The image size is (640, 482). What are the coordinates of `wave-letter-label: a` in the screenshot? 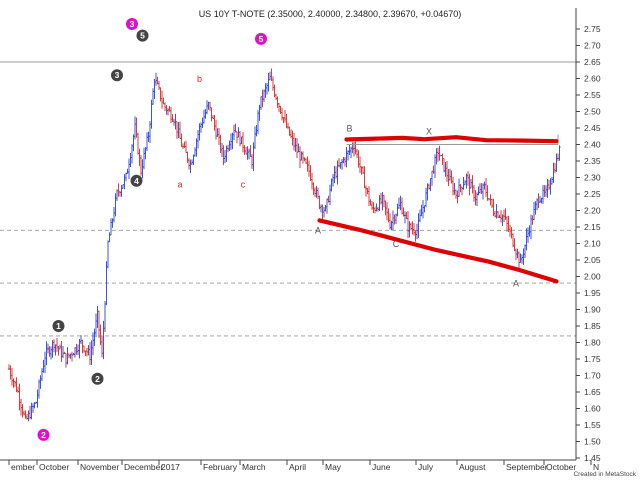 It's located at (179, 184).